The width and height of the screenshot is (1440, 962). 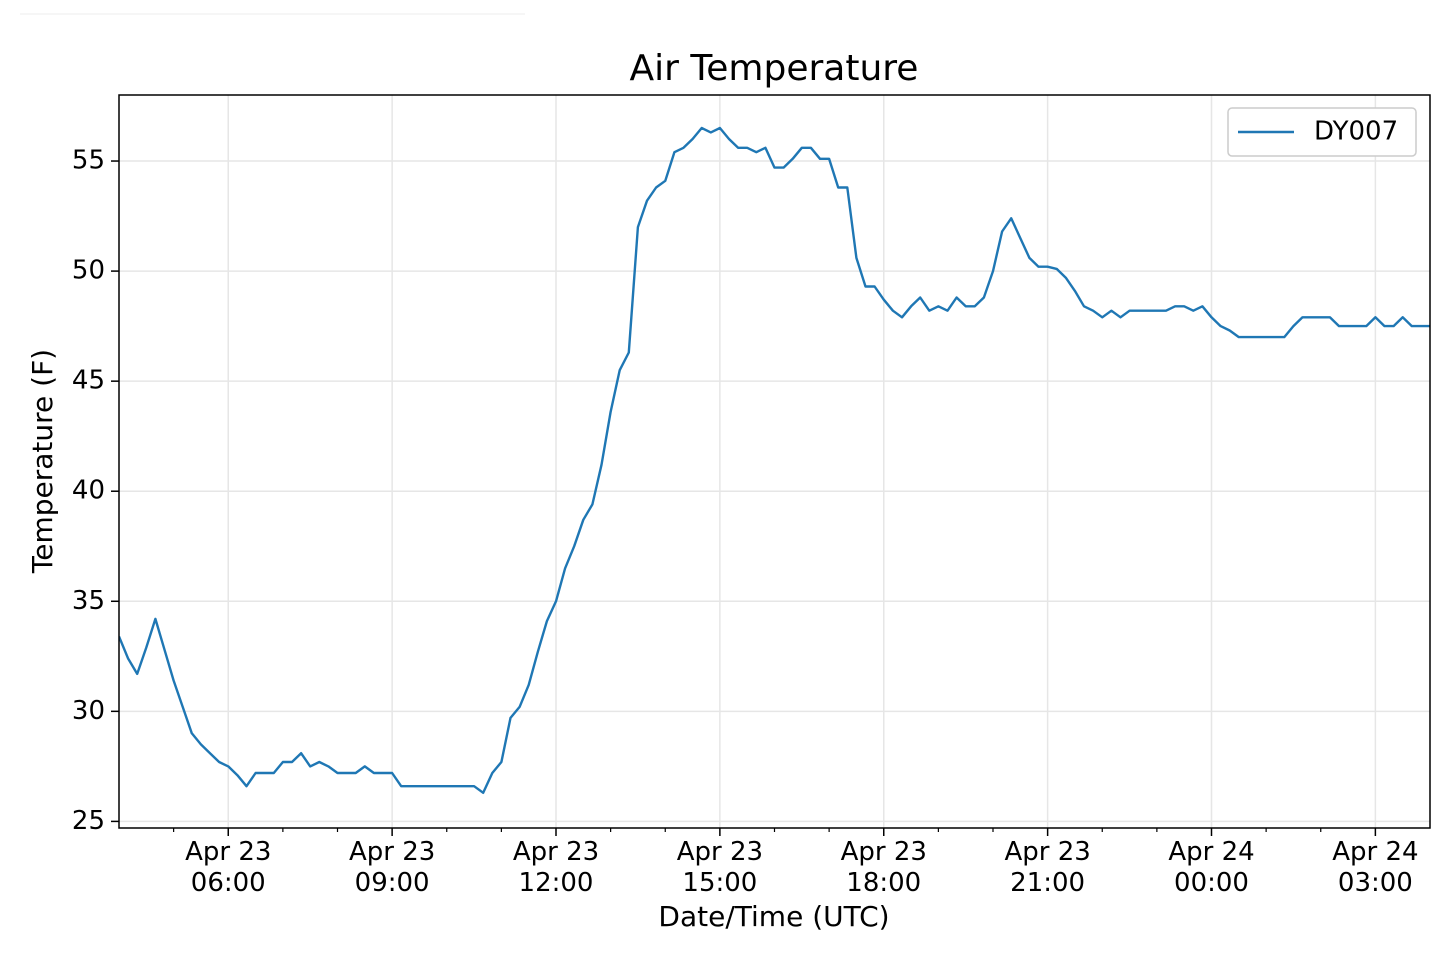 I want to click on x-tick-label: Apr 23 12:00, so click(x=556, y=867).